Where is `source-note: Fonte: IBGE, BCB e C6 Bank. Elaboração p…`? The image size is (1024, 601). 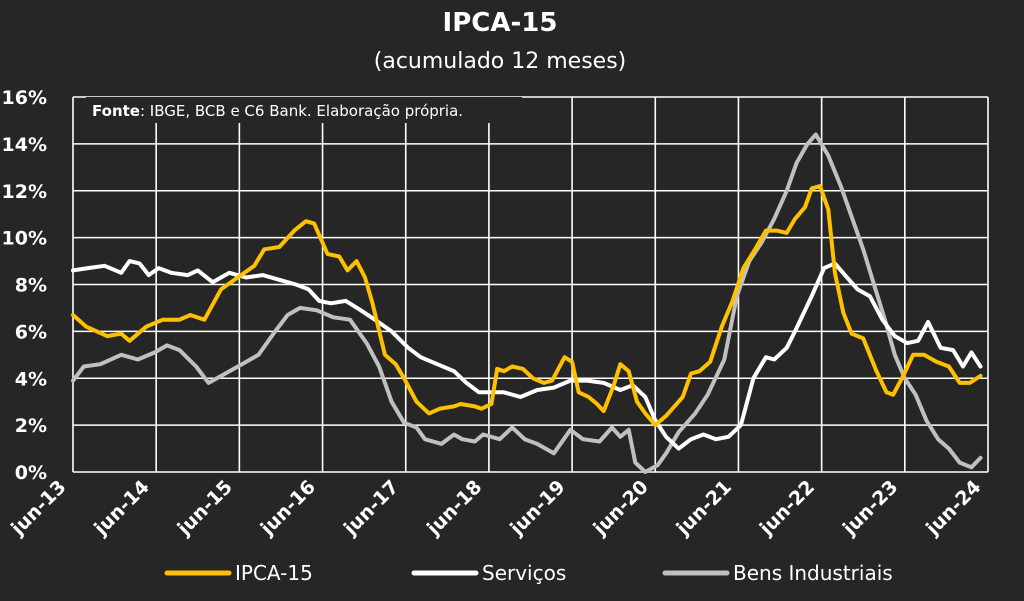 source-note: Fonte: IBGE, BCB e C6 Bank. Elaboração p… is located at coordinates (277, 111).